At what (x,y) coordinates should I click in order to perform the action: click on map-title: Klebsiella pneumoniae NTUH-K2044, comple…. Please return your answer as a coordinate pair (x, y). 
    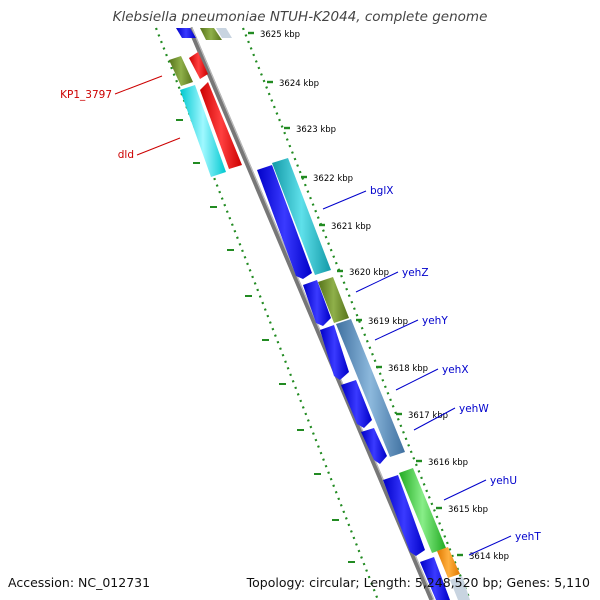
    Looking at the image, I should click on (300, 17).